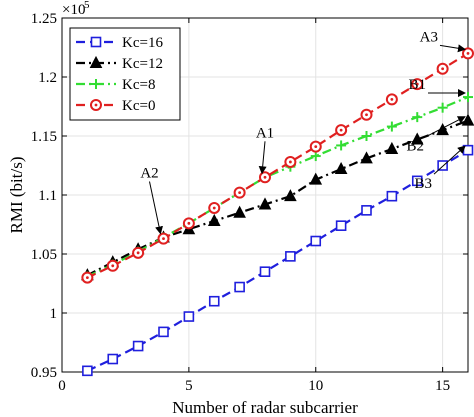  What do you see at coordinates (115, 106) in the screenshot?
I see `legend-entry: Kc=0` at bounding box center [115, 106].